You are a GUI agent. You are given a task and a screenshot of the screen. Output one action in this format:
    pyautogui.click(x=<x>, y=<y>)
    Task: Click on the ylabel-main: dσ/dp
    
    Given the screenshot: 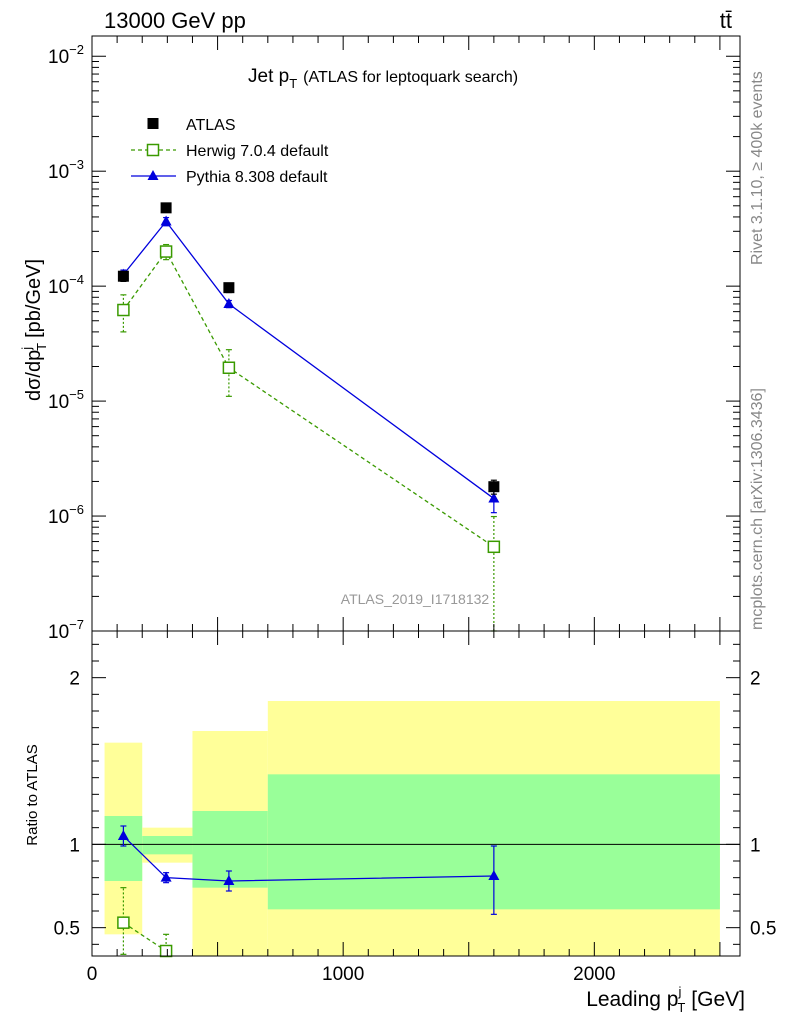 What is the action you would take?
    pyautogui.click(x=34, y=375)
    